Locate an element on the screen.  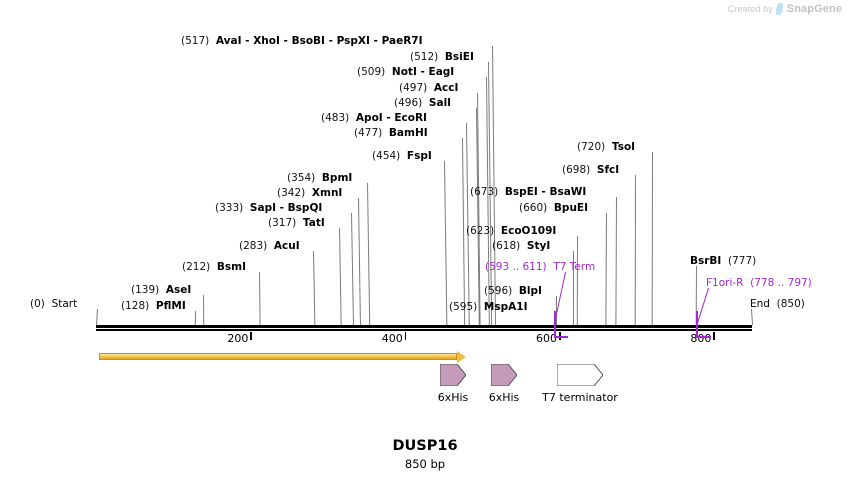
enzyme-site-label: (477) BamHI is located at coordinates (391, 133).